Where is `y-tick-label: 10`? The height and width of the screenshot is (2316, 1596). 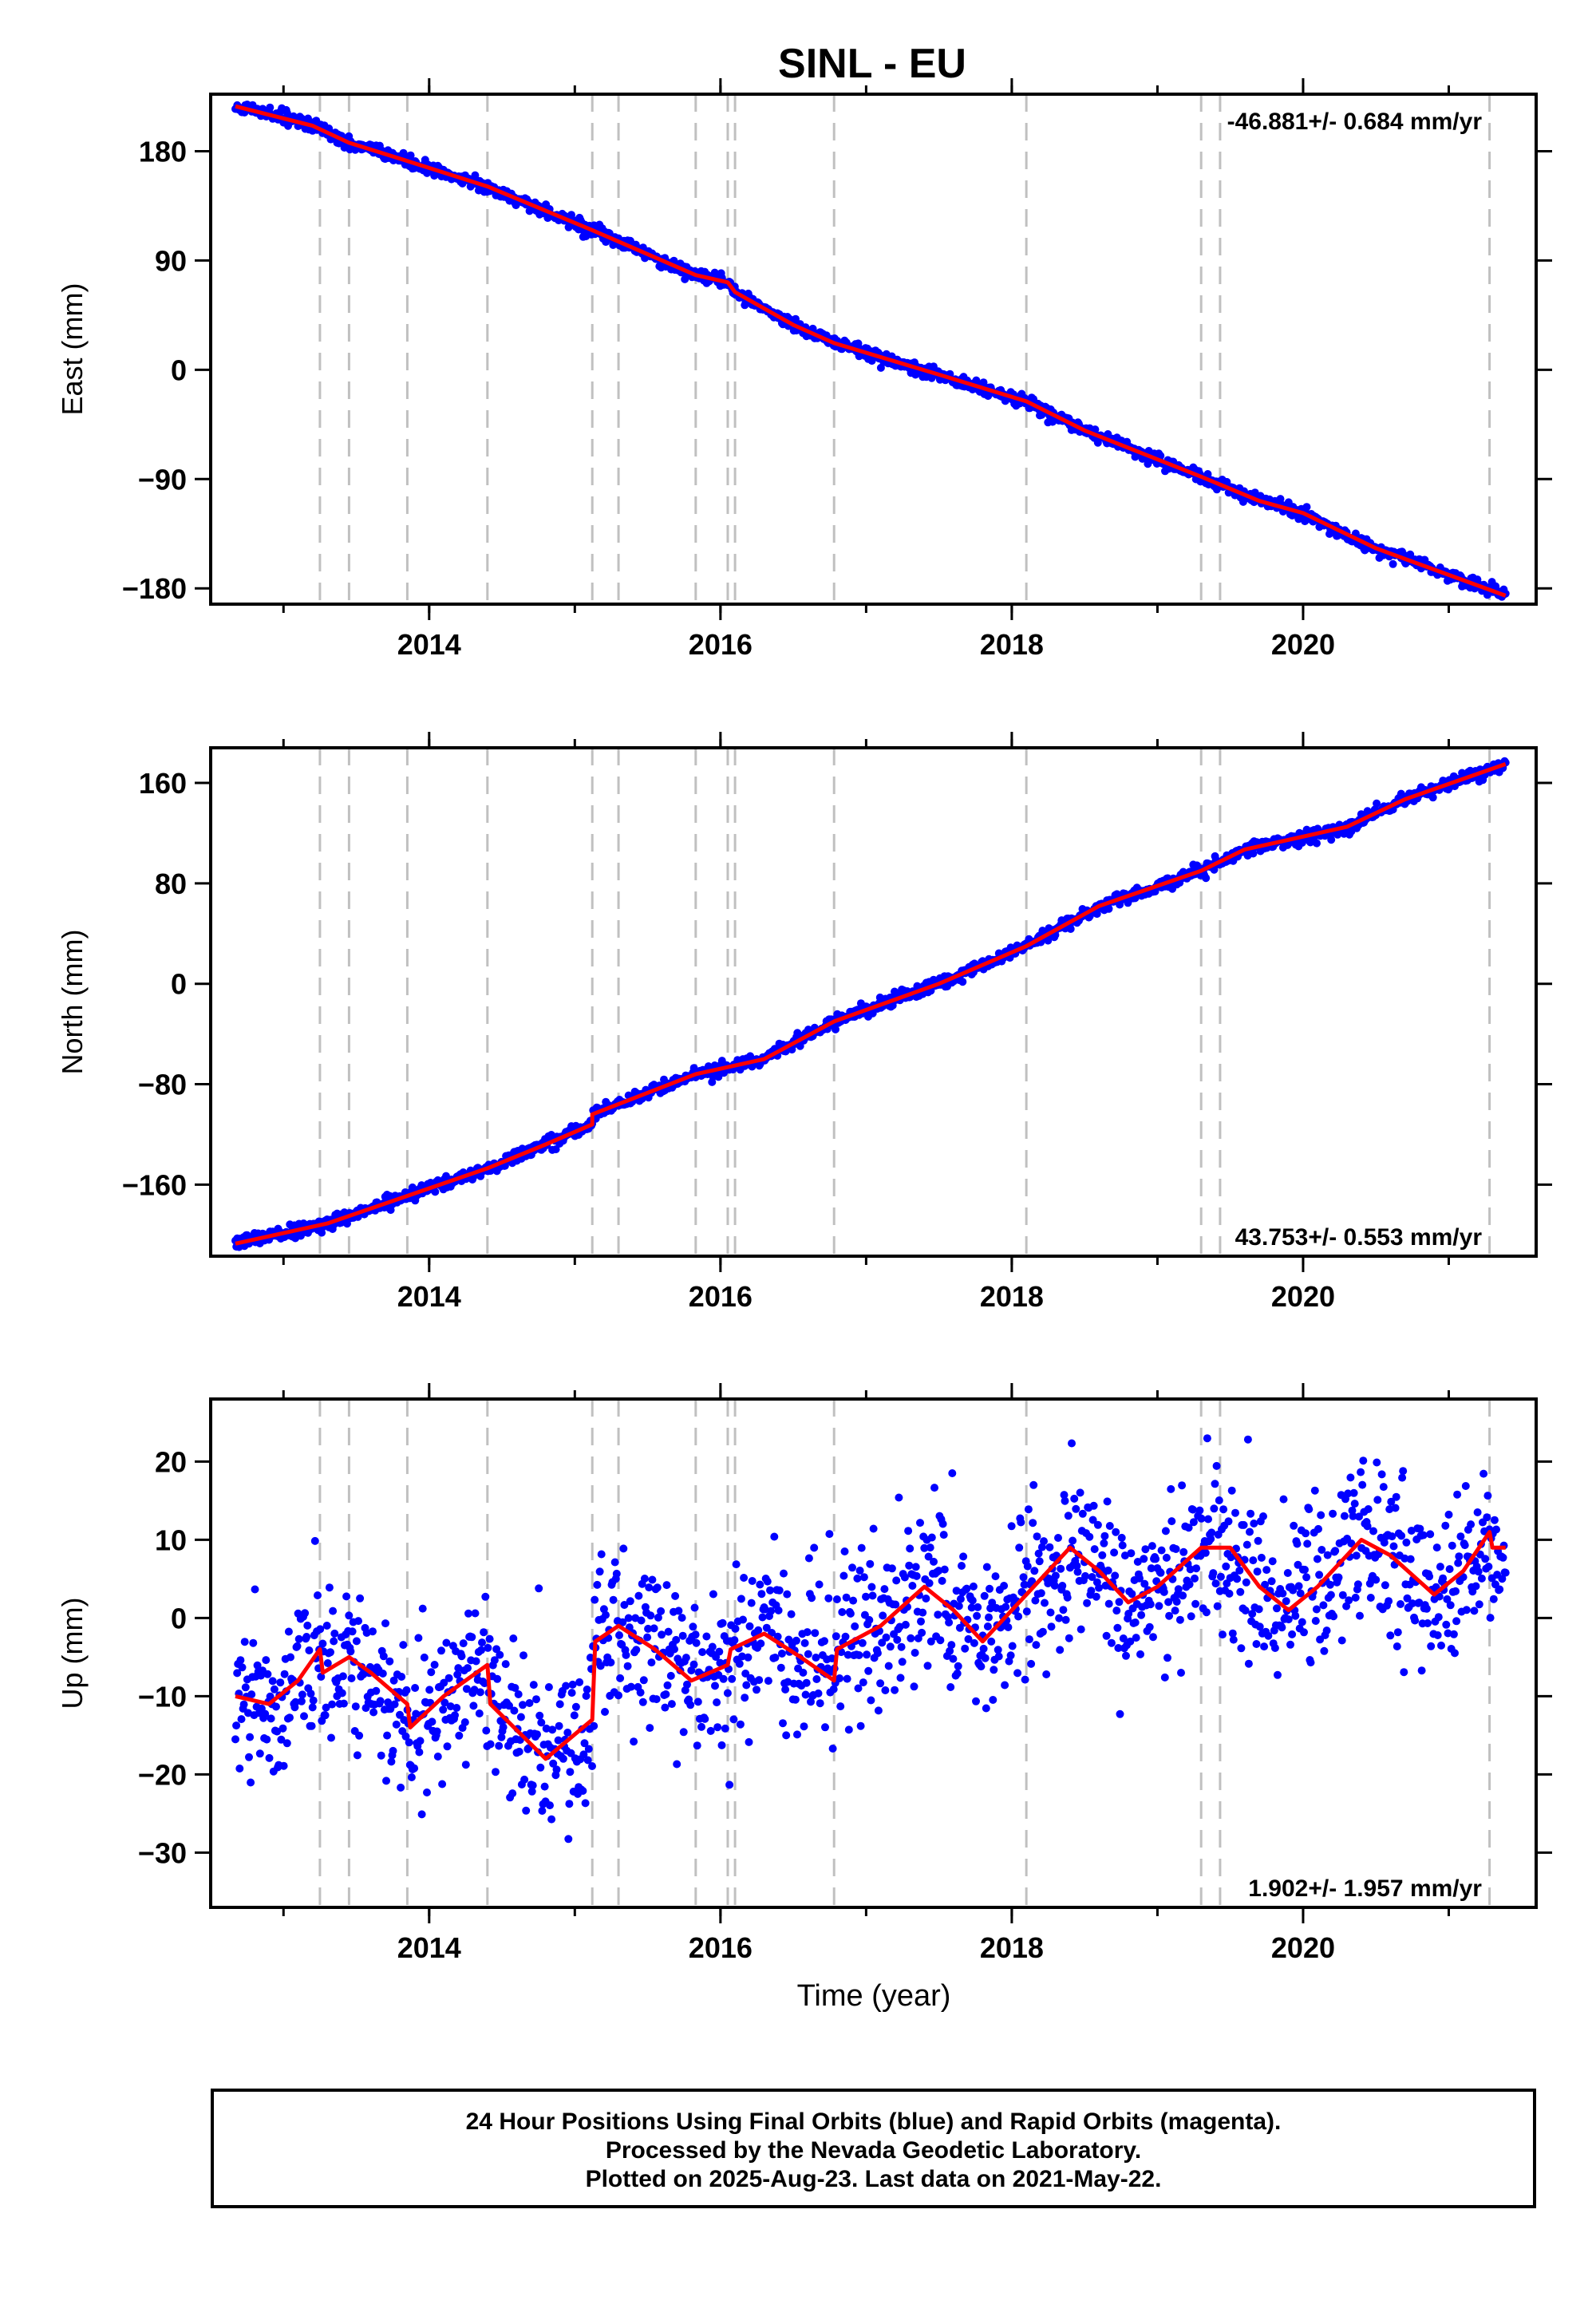
y-tick-label: 10 is located at coordinates (171, 1540).